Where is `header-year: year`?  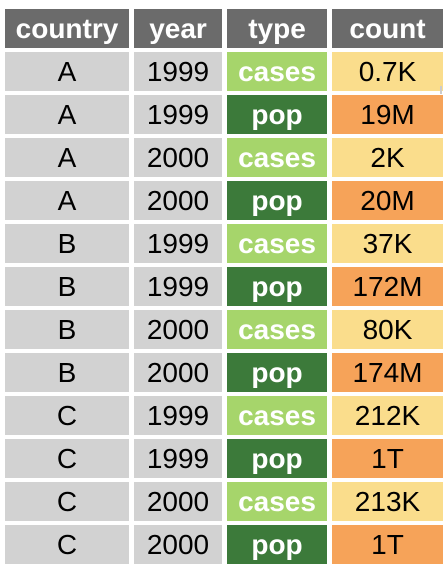 header-year: year is located at coordinates (178, 28).